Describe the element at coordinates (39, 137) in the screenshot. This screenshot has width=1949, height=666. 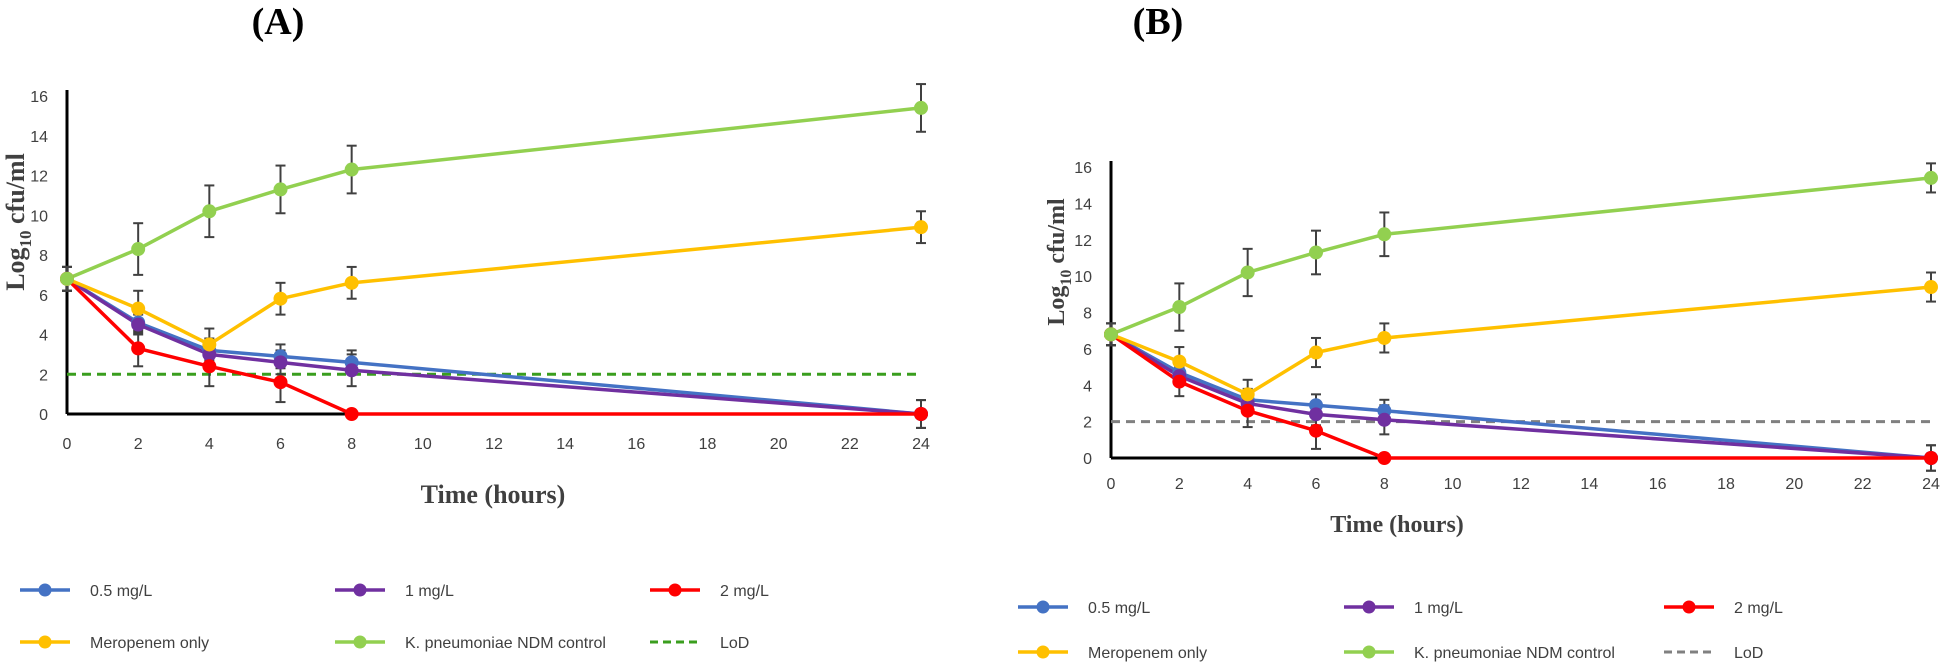
I see `panel-a-y-tick-label: 14` at that location.